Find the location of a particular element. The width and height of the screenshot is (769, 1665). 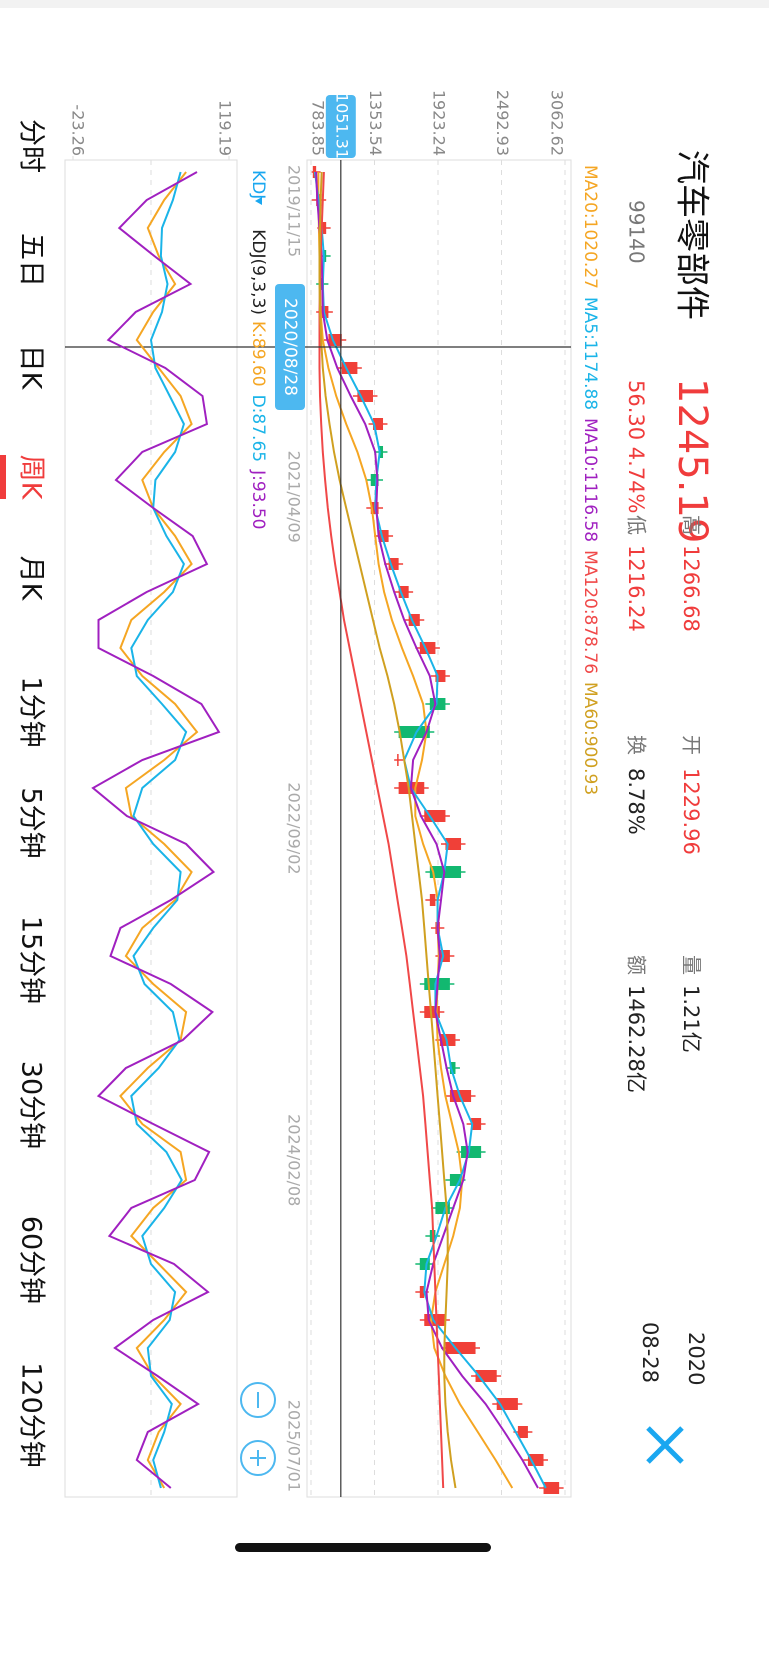

stat-value: 8.78% is located at coordinates (636, 801).